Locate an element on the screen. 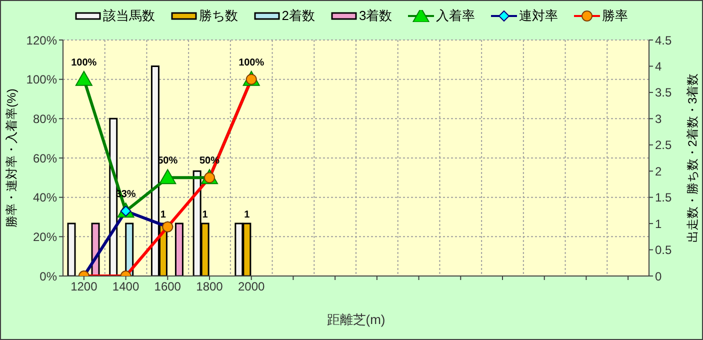 This screenshot has width=703, height=340. y2-tick-label: 4.5 is located at coordinates (663, 40).